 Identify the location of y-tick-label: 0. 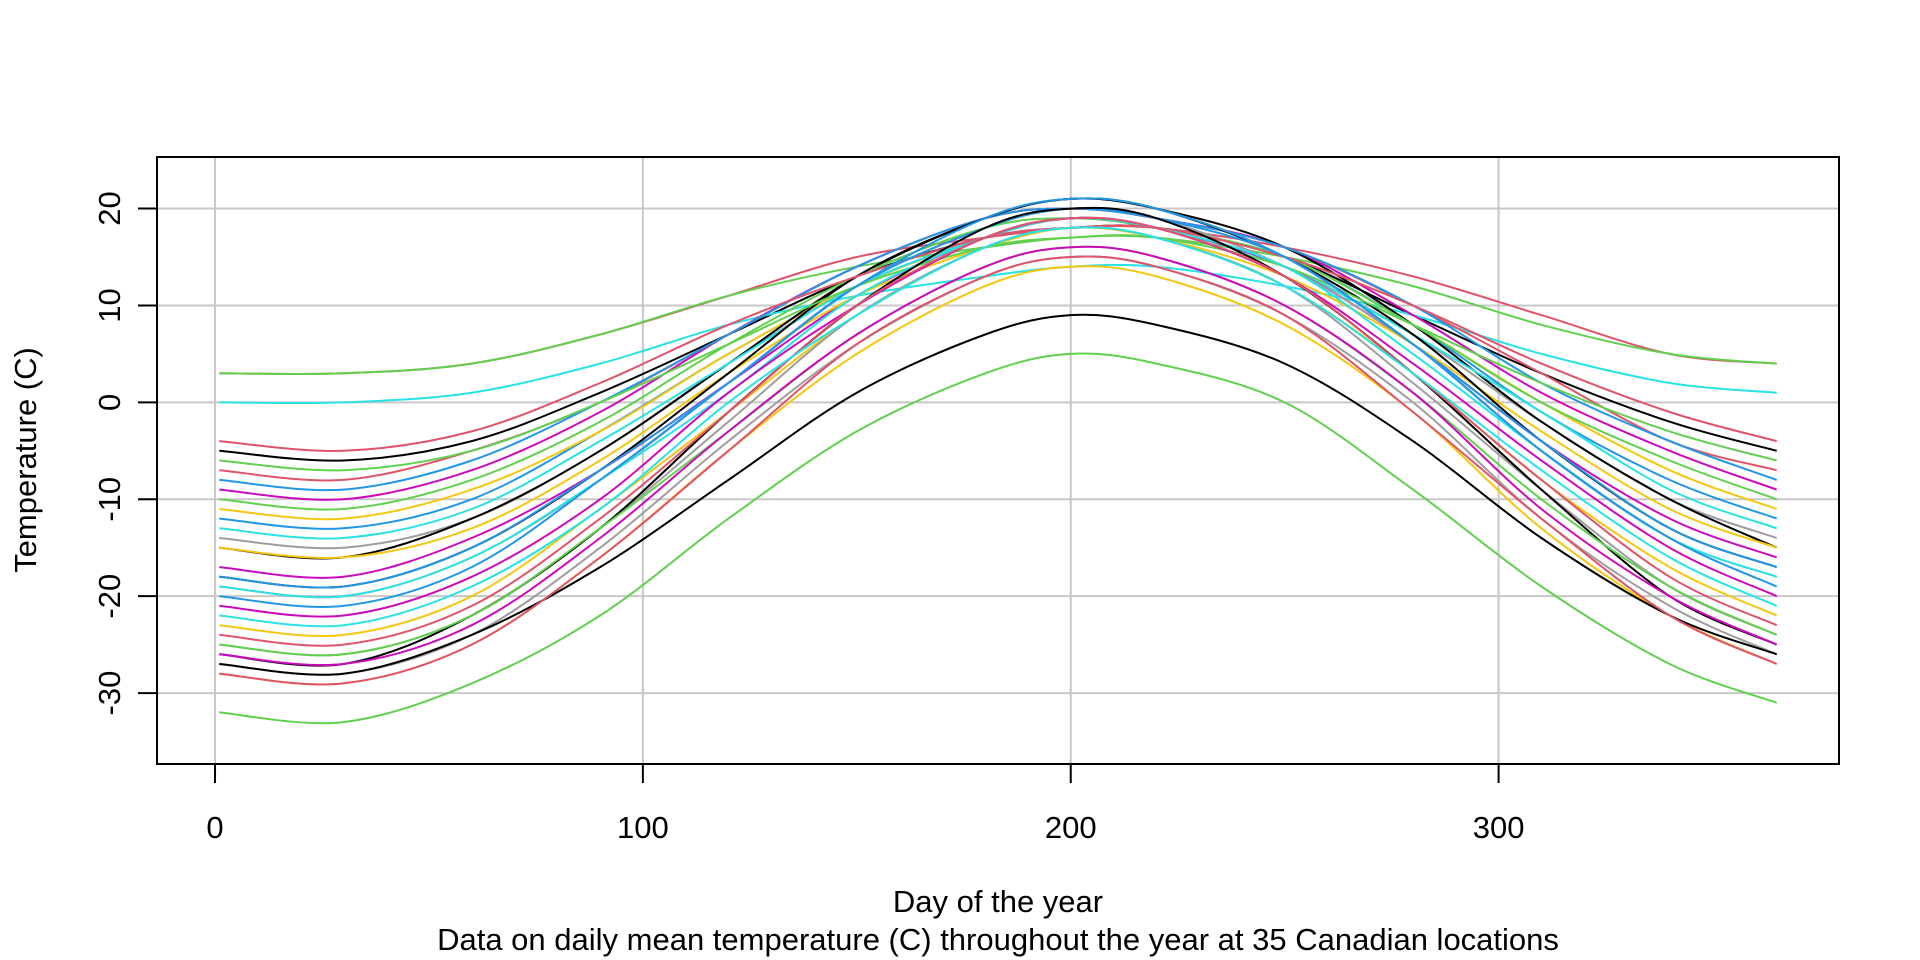
(109, 402).